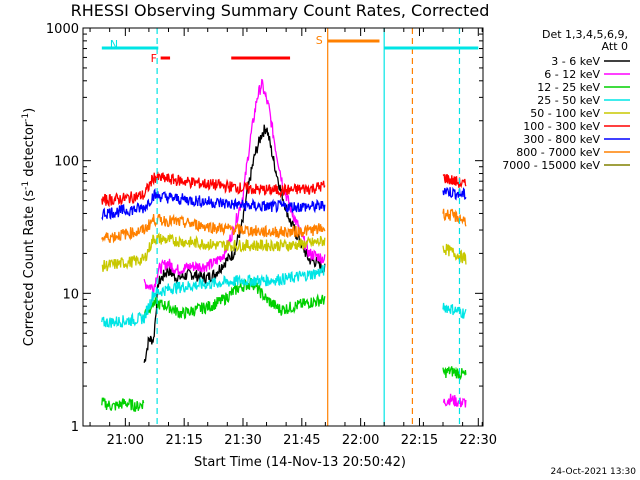 This screenshot has height=480, width=640. What do you see at coordinates (114, 44) in the screenshot?
I see `annotation-label: N` at bounding box center [114, 44].